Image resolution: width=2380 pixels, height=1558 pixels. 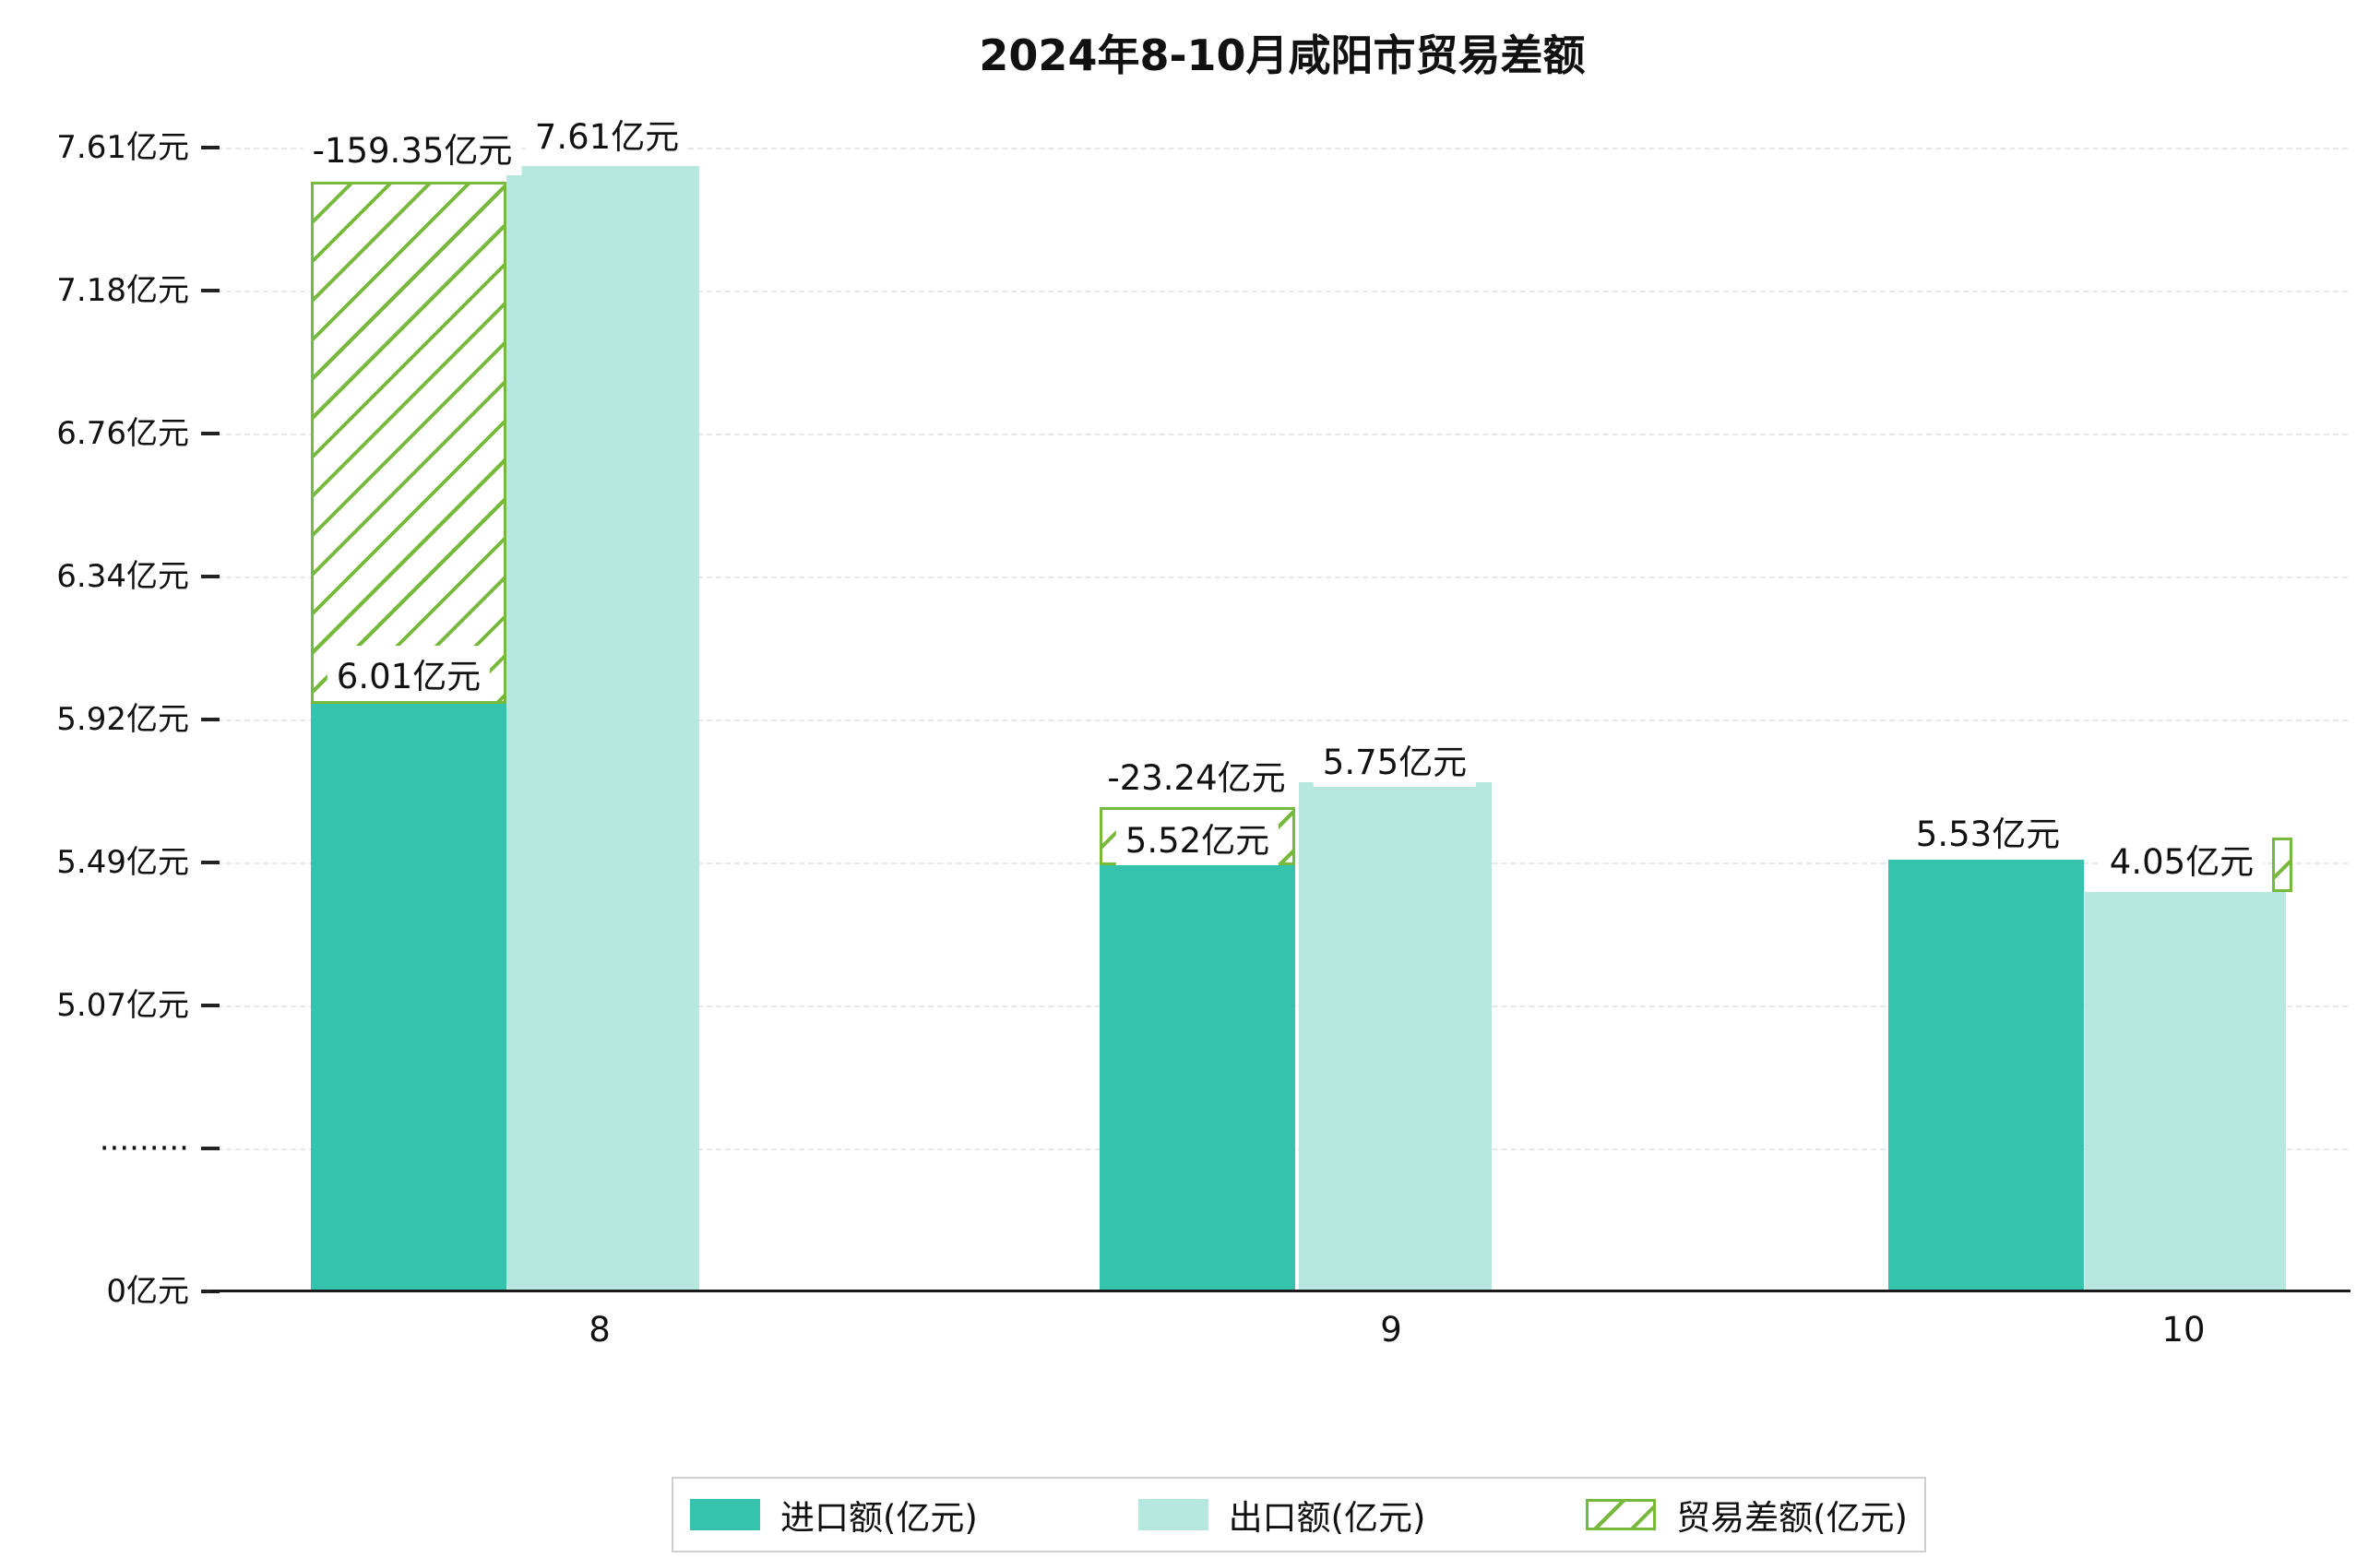 I want to click on legend-swatch-balance-hatch-icon, so click(x=1621, y=1514).